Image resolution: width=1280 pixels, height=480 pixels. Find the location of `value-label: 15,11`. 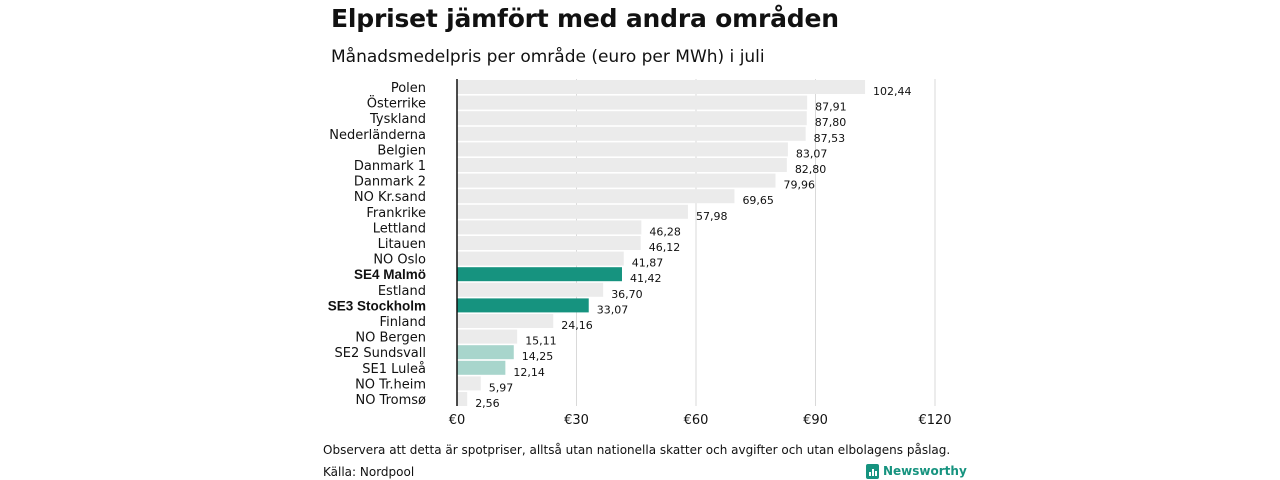

value-label: 15,11 is located at coordinates (541, 341).